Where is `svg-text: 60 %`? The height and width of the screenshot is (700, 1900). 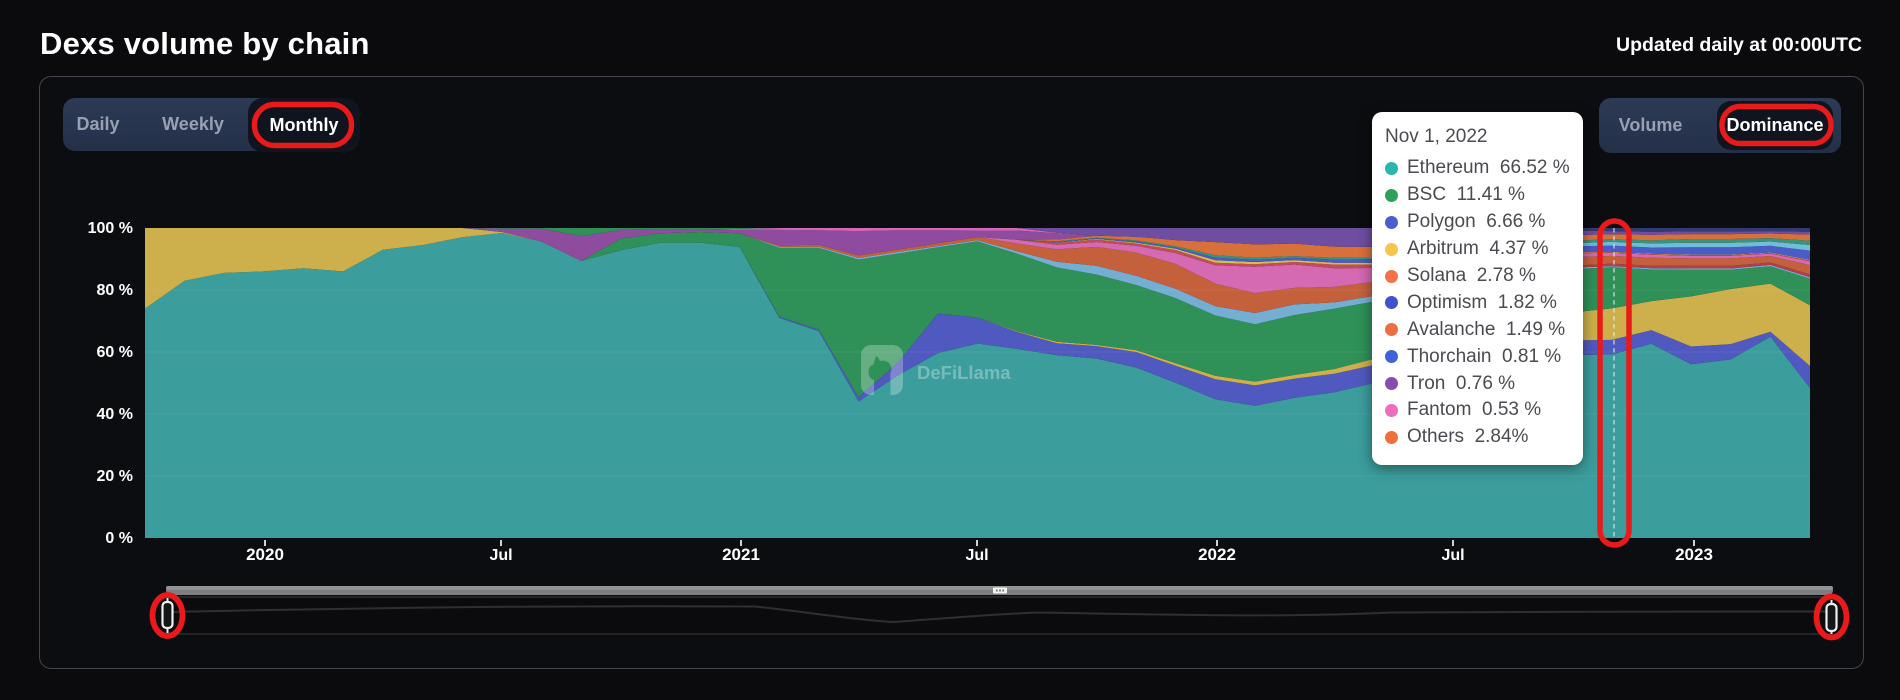 svg-text: 60 % is located at coordinates (115, 352).